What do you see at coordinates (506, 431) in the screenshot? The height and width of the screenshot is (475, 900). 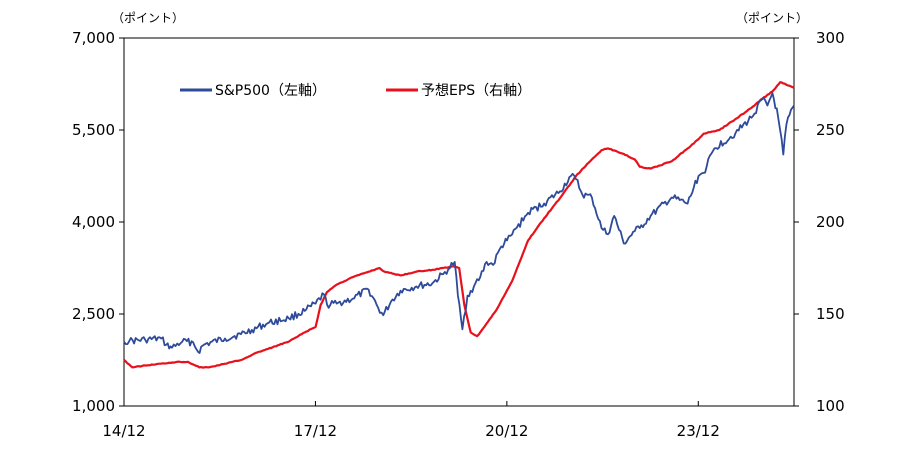 I see `x-axis-tick-label: 20/12` at bounding box center [506, 431].